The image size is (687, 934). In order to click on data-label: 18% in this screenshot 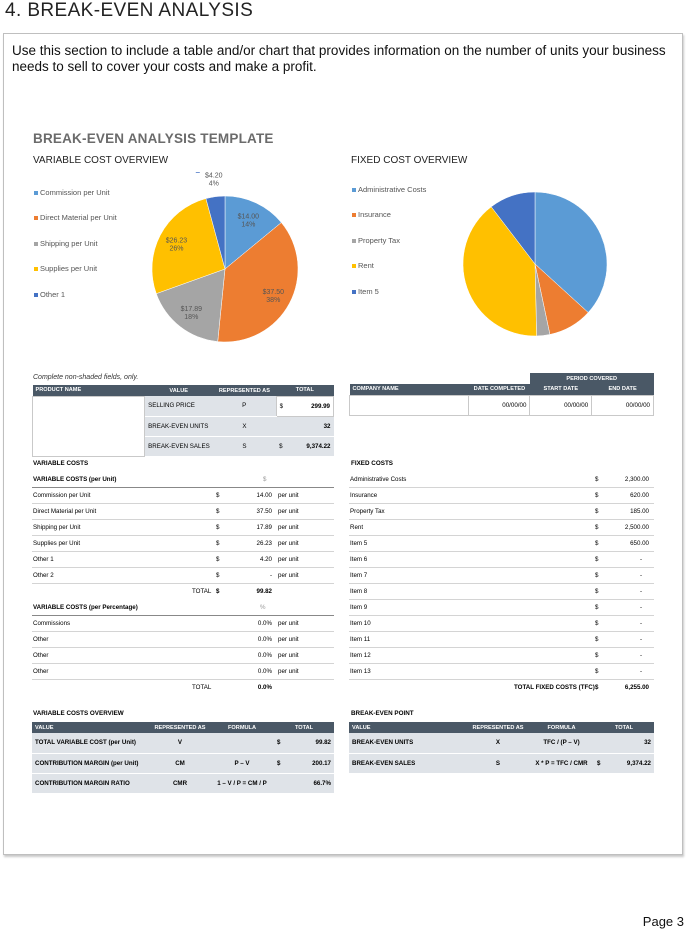, I will do `click(191, 317)`.